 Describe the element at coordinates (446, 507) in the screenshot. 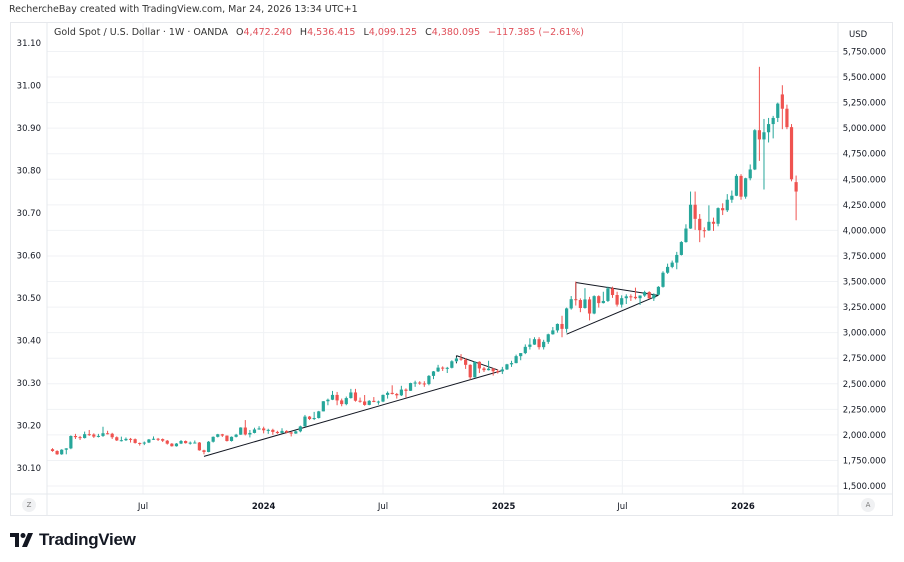

I see `time-axis: Jul 2024 Jul 2025 Jul 2026` at that location.